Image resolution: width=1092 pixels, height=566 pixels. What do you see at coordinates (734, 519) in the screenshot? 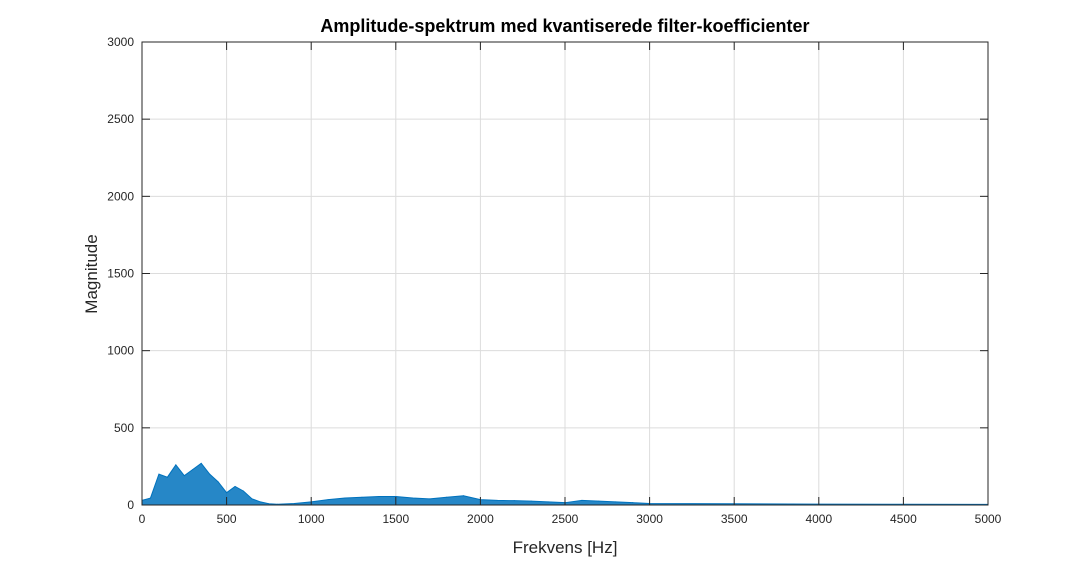
I see `x-tick-label: 3500` at bounding box center [734, 519].